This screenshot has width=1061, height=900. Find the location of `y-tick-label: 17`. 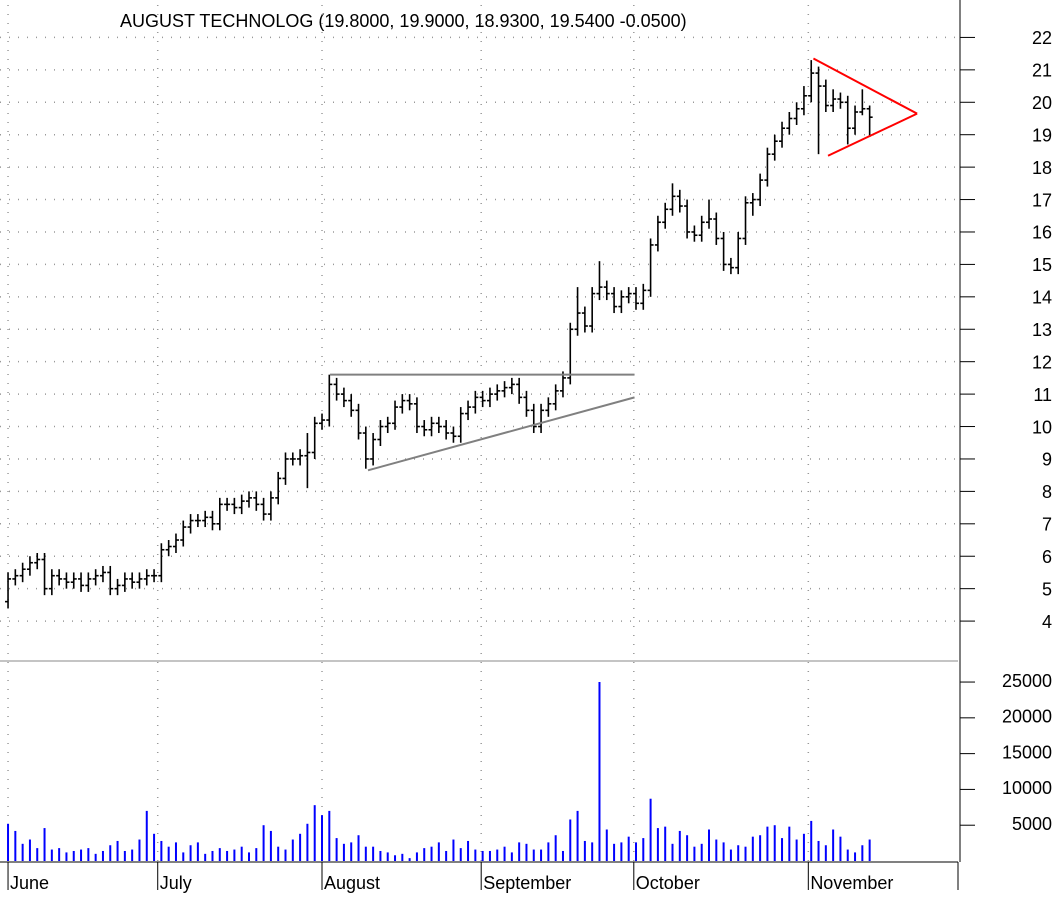

y-tick-label: 17 is located at coordinates (1042, 200).